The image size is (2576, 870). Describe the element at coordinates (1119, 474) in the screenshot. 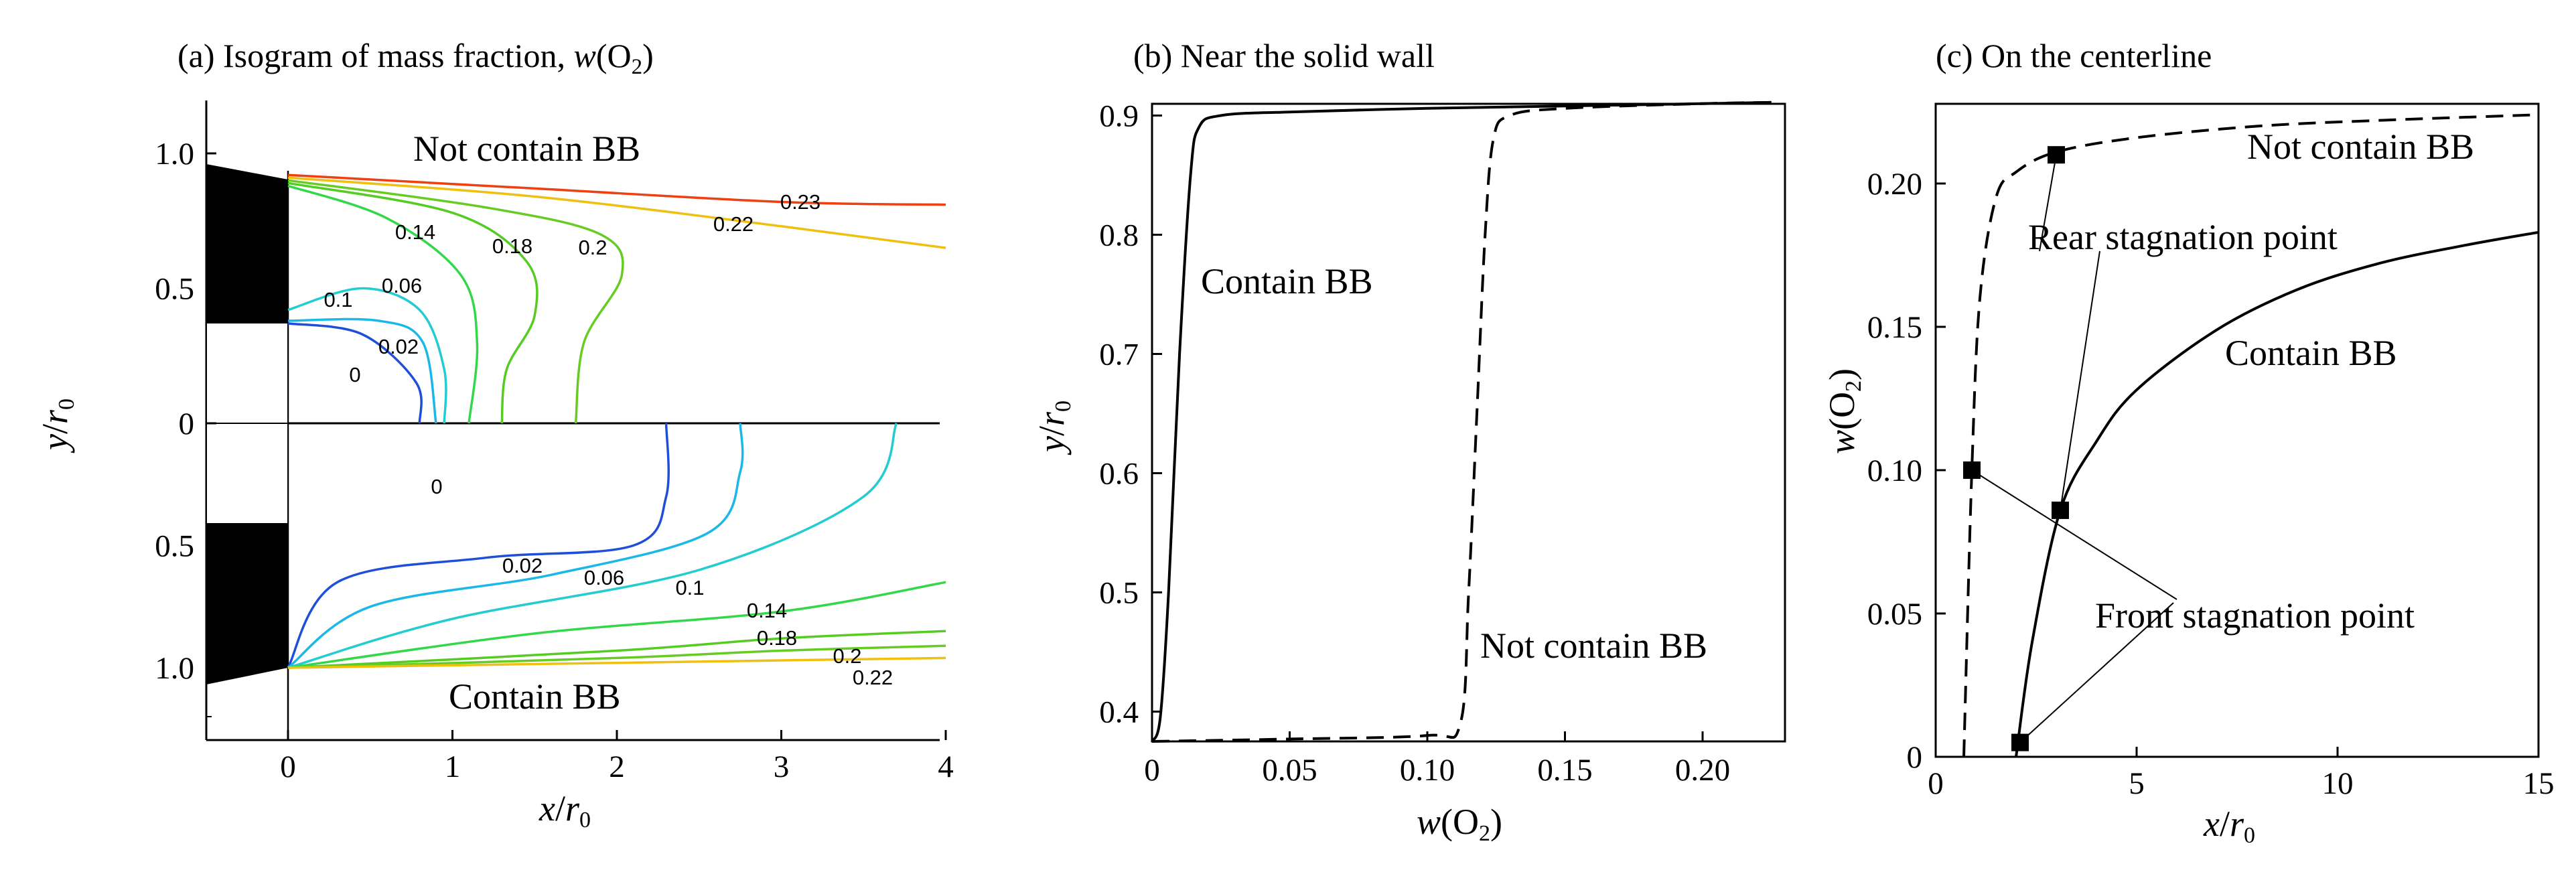

I see `panel-b-ytick-label-2: 0.6` at that location.